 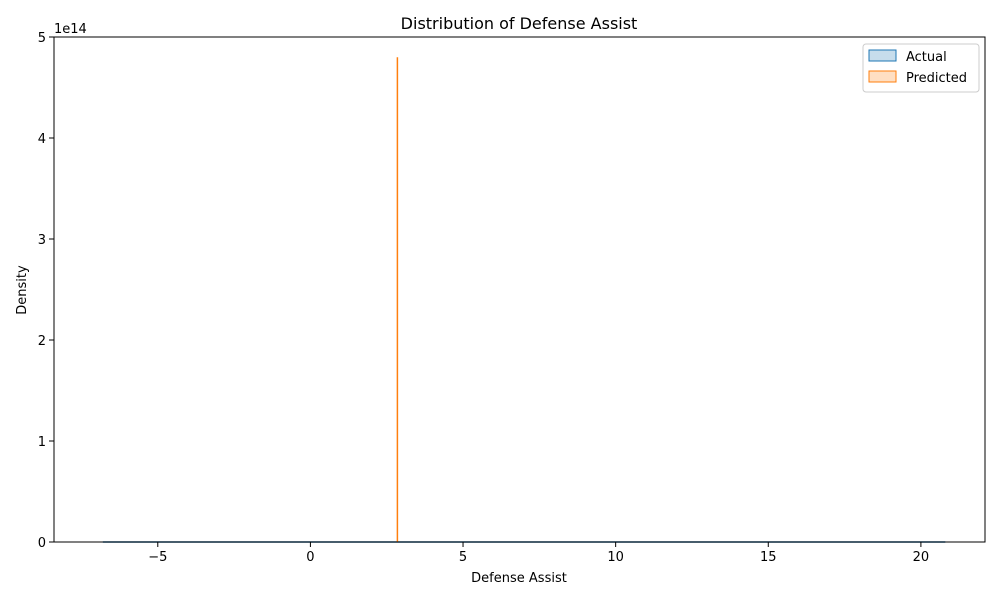 What do you see at coordinates (882, 55) in the screenshot?
I see `legend-swatch-actual` at bounding box center [882, 55].